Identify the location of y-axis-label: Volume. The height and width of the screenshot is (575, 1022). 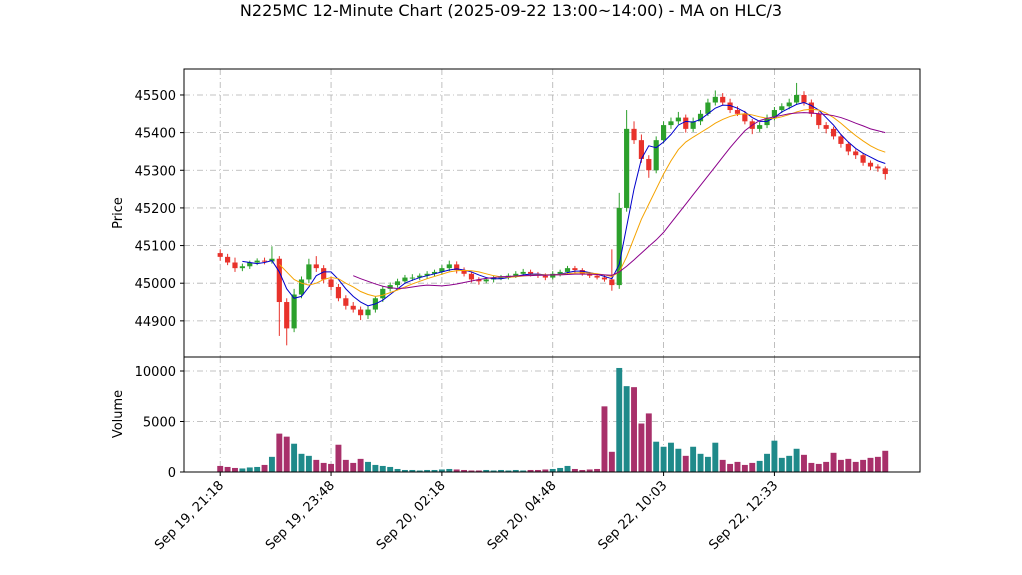
(118, 414).